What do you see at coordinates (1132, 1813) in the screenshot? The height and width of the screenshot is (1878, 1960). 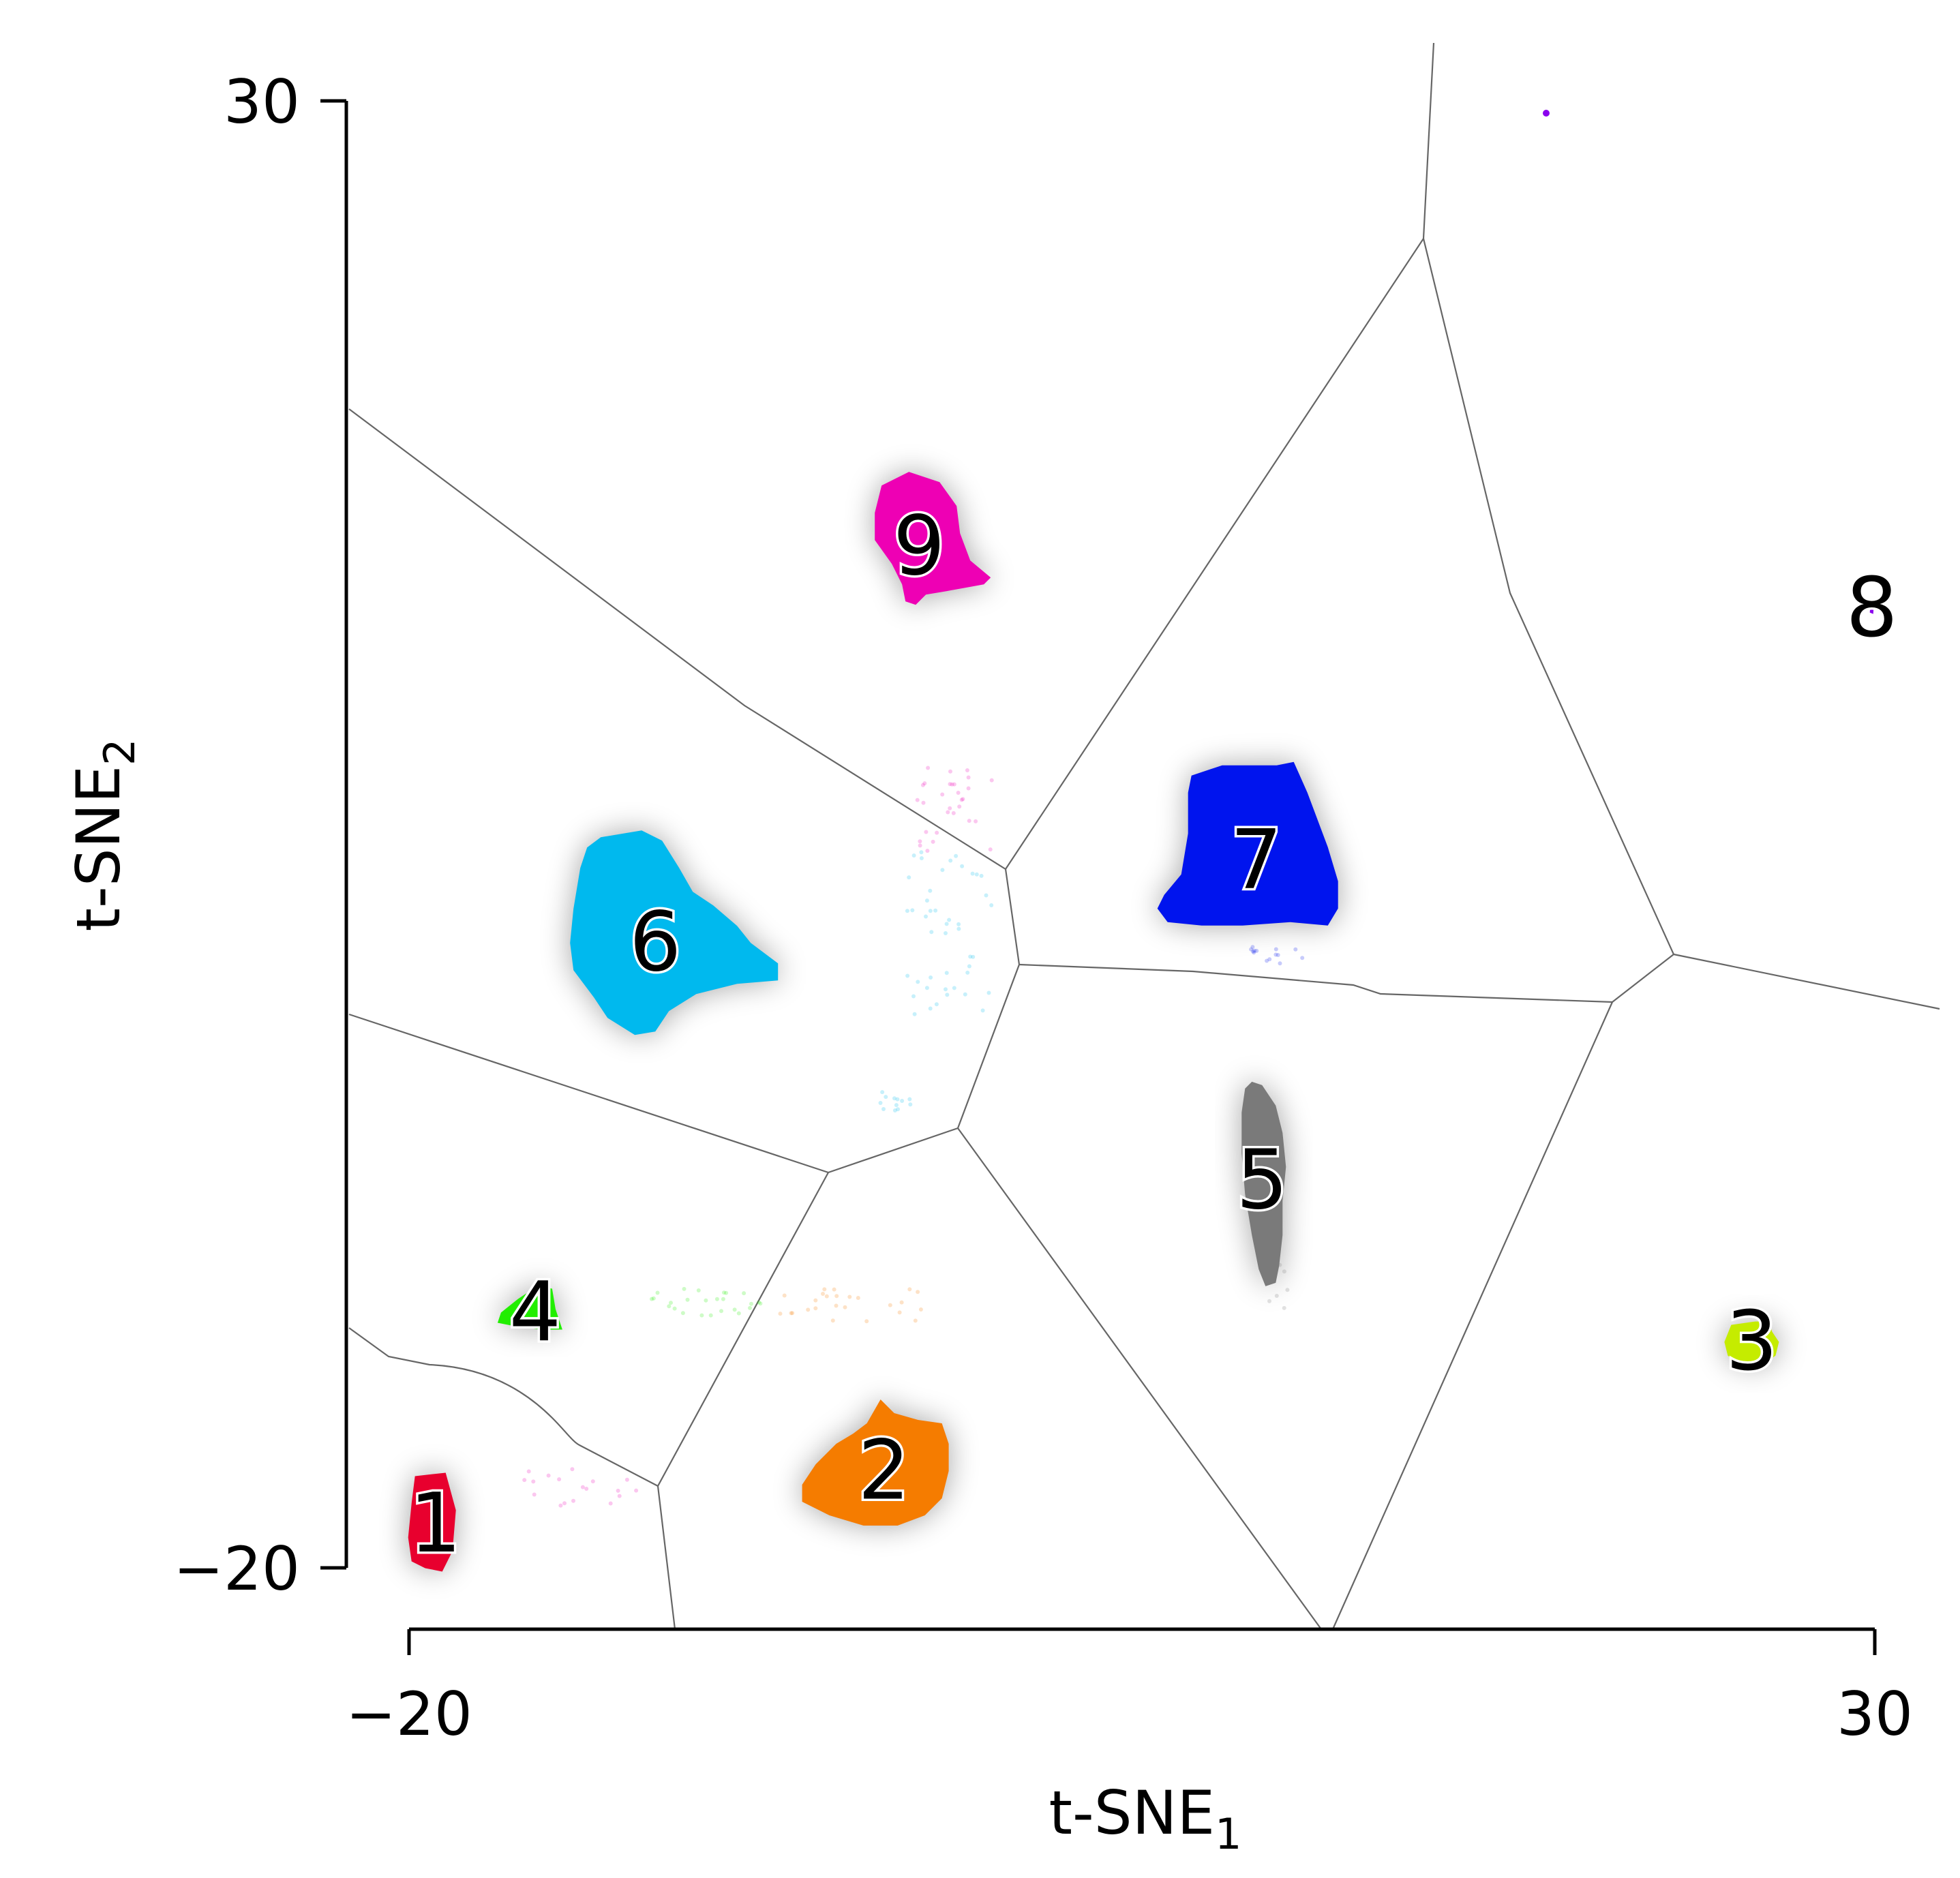 I see `x-axis-title-main: t-SNE` at bounding box center [1132, 1813].